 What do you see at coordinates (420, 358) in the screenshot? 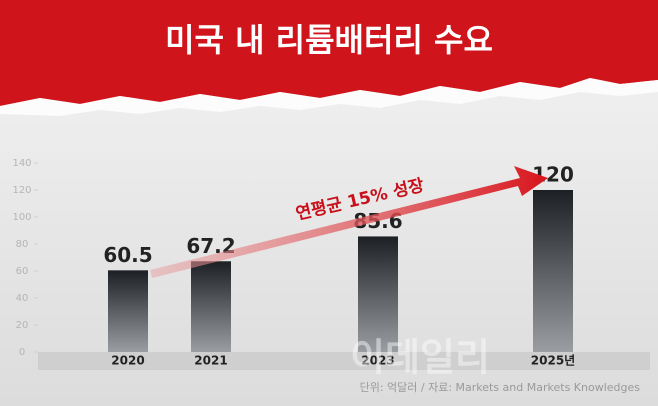
I see `watermark: 이데일리` at bounding box center [420, 358].